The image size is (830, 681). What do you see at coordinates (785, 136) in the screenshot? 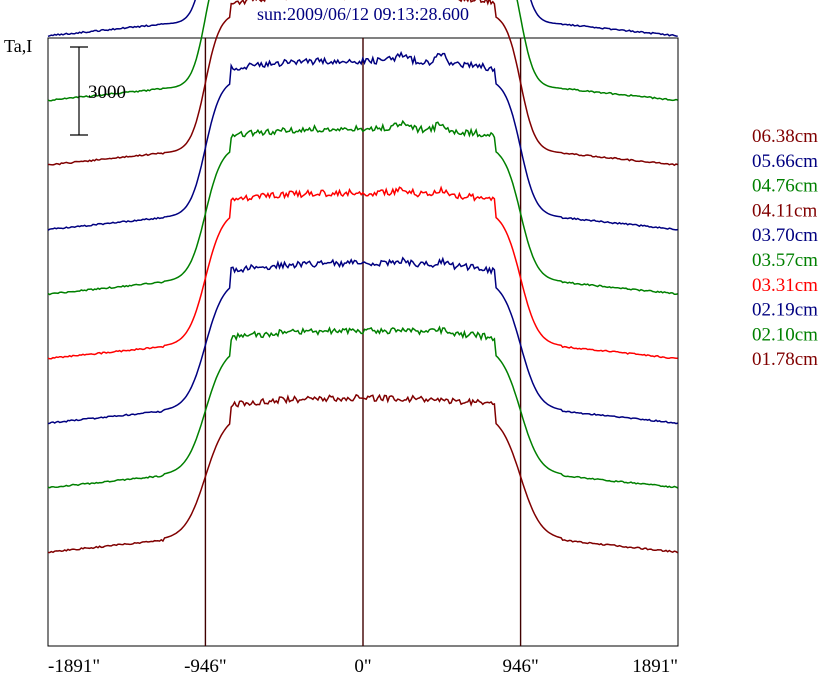
I see `legend-entry: 06.38cm` at bounding box center [785, 136].